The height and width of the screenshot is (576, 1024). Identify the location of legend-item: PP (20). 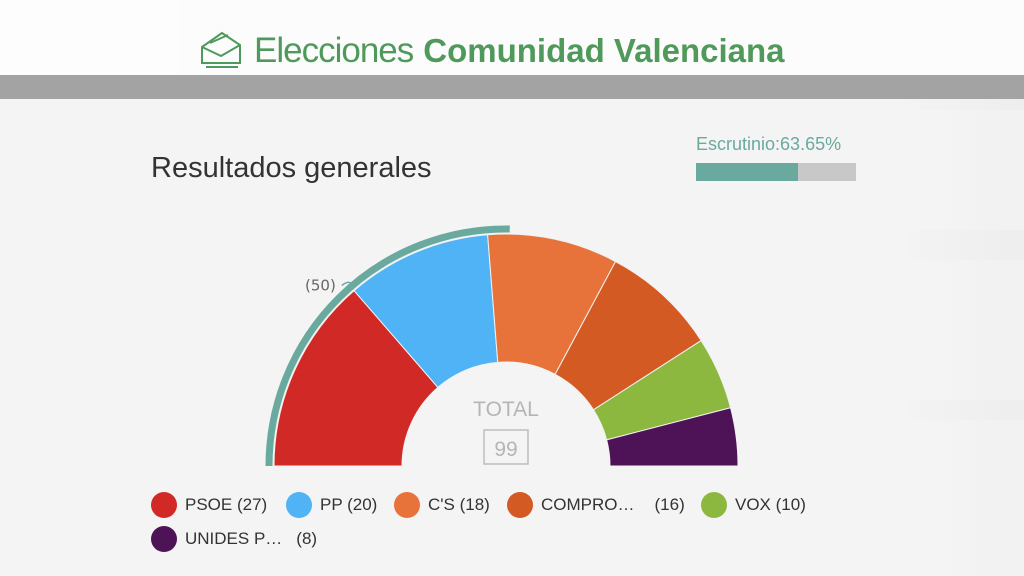
(331, 505).